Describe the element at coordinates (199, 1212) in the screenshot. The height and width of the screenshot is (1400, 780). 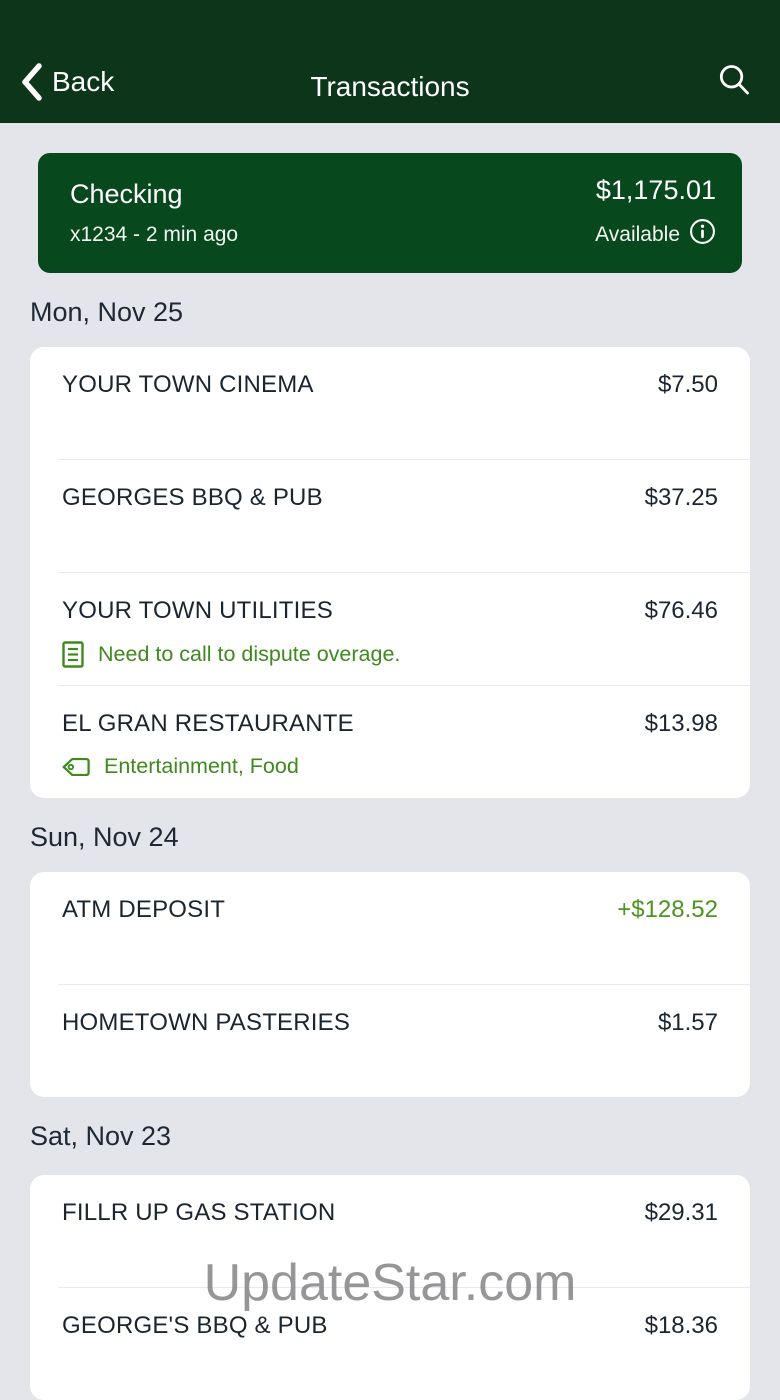
I see `transaction-name: FILLR UP GAS STATION` at that location.